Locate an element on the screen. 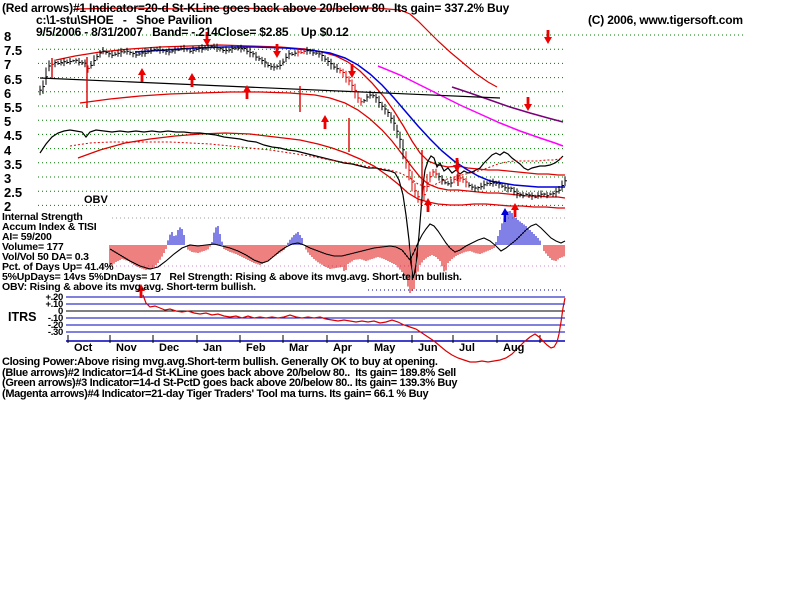 The width and height of the screenshot is (800, 600). price-axis-label: 4.5 is located at coordinates (13, 136).